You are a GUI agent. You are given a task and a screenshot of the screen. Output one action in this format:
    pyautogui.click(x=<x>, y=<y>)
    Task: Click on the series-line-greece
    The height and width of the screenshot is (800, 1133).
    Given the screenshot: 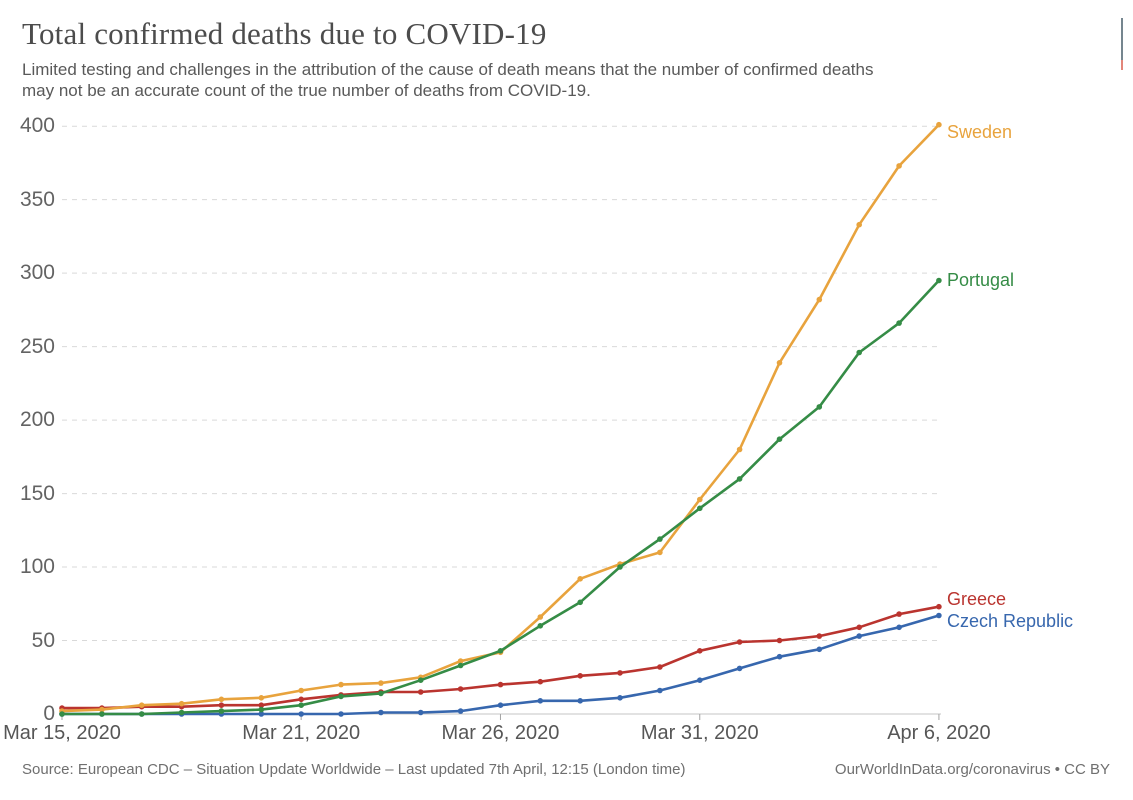 What is the action you would take?
    pyautogui.click(x=500, y=657)
    